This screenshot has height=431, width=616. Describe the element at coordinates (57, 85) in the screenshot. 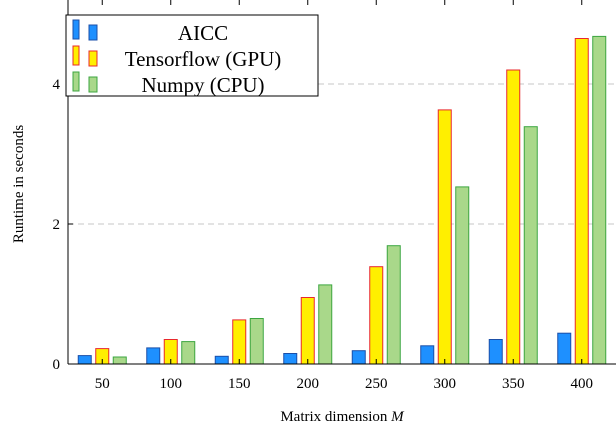

I see `y-tick-label-4: 4` at that location.